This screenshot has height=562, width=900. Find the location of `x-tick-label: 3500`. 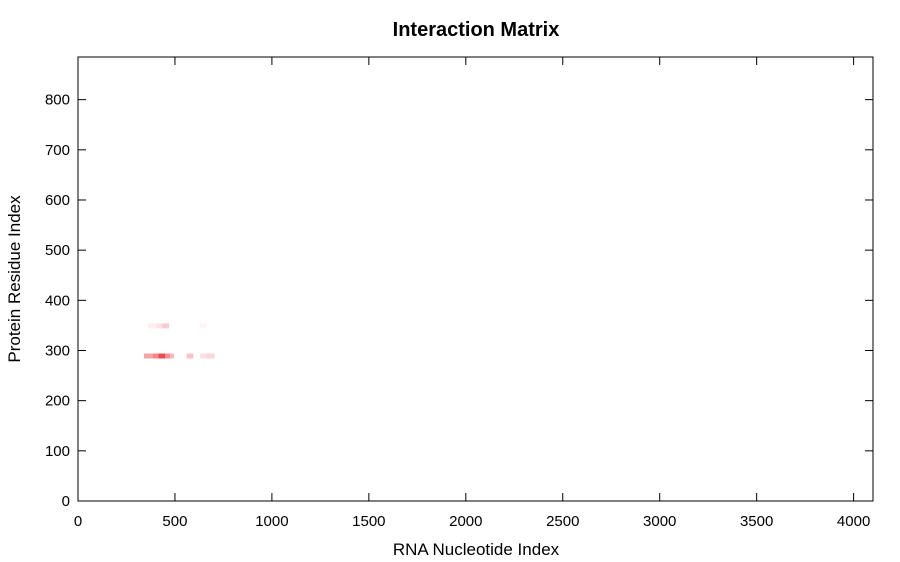

x-tick-label: 3500 is located at coordinates (756, 521).